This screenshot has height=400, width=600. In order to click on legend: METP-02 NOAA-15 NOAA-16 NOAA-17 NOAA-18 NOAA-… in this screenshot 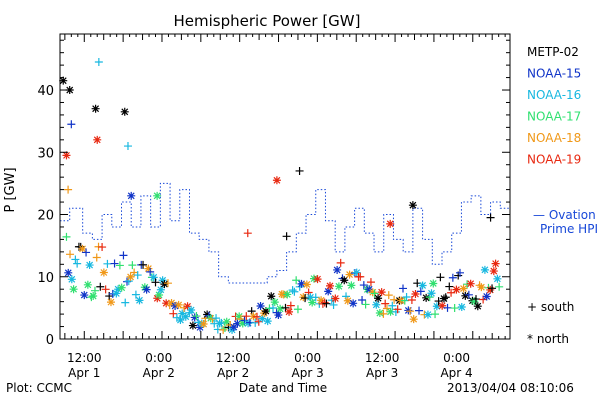, I will do `click(554, 106)`.